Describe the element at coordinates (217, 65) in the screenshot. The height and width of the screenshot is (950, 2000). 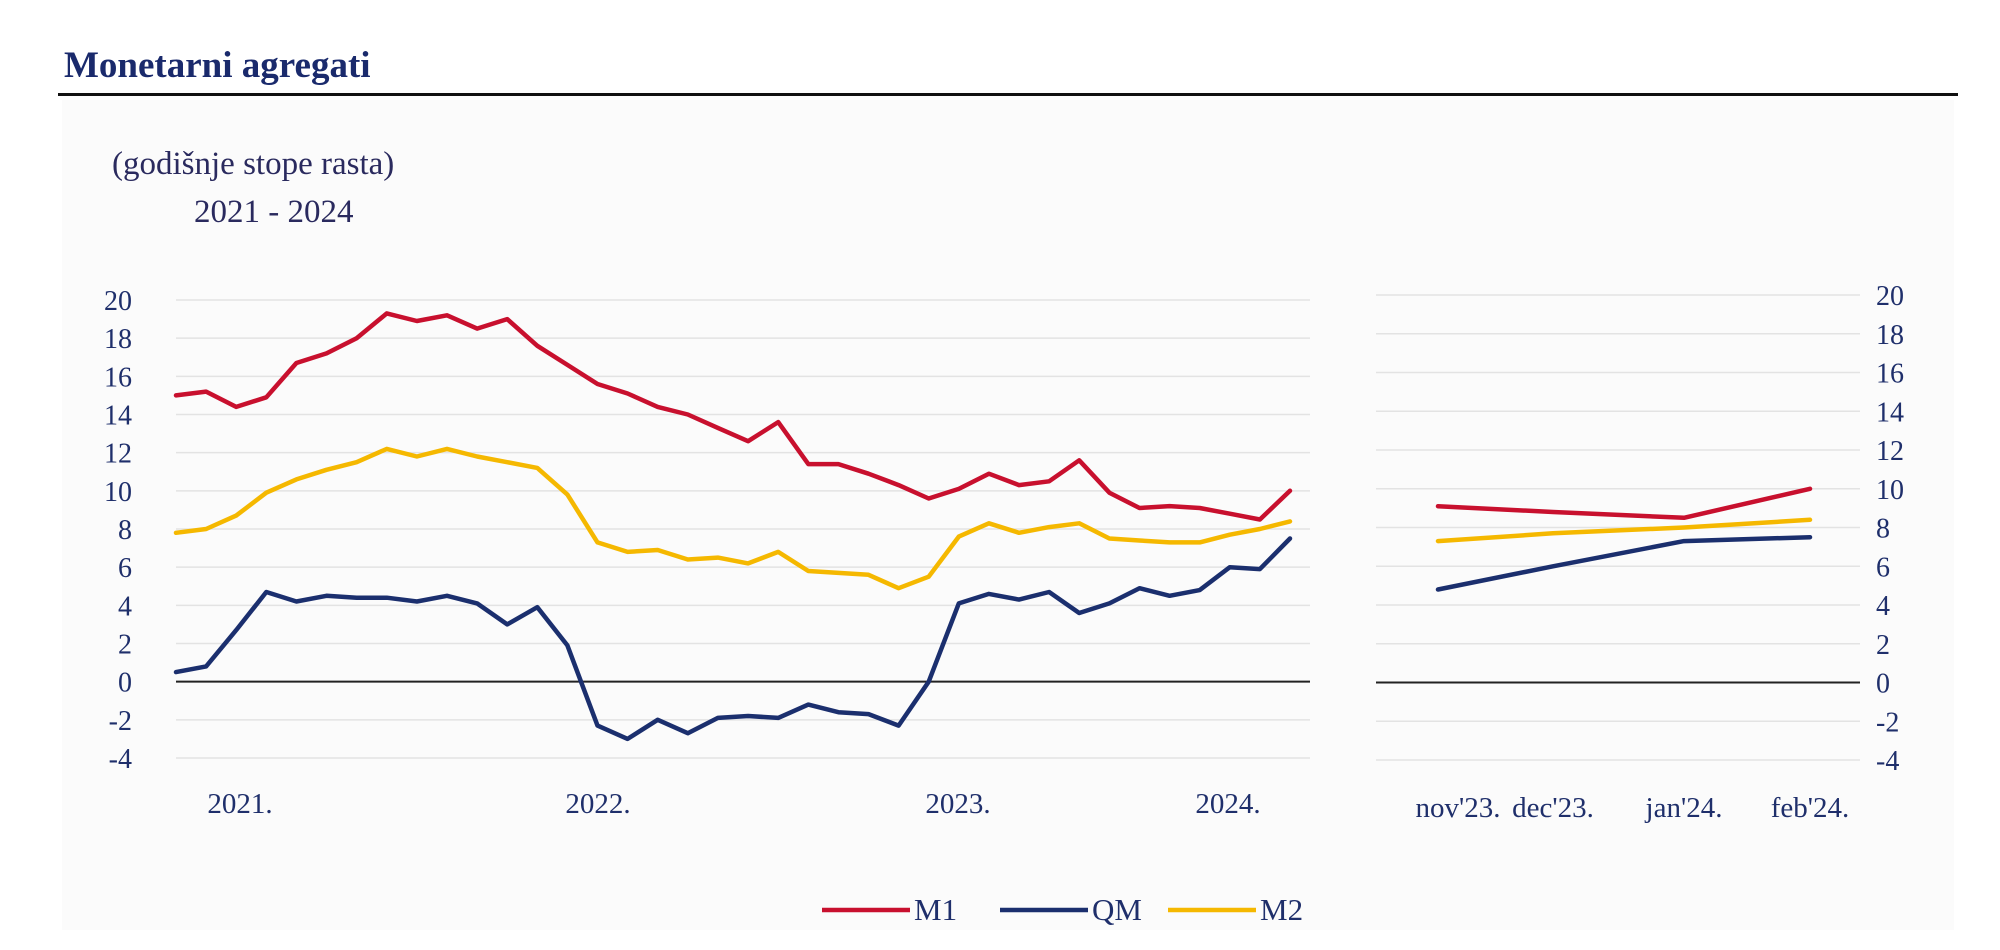
I see `page-title: Monetarni agregati` at that location.